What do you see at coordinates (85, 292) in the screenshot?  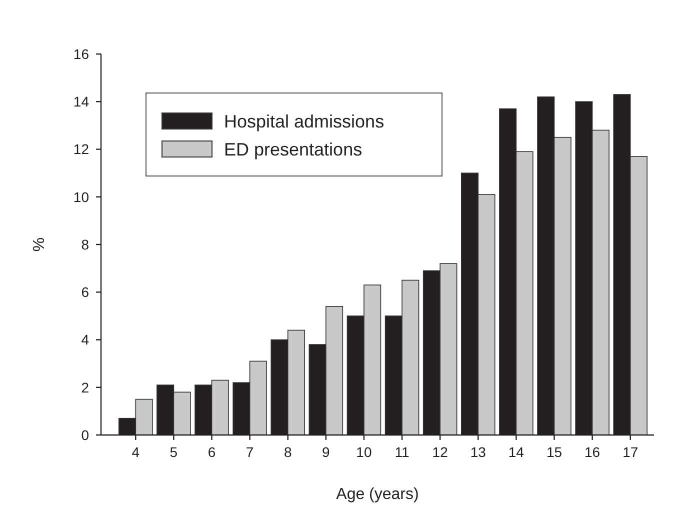 I see `y-tick-label: 6` at bounding box center [85, 292].